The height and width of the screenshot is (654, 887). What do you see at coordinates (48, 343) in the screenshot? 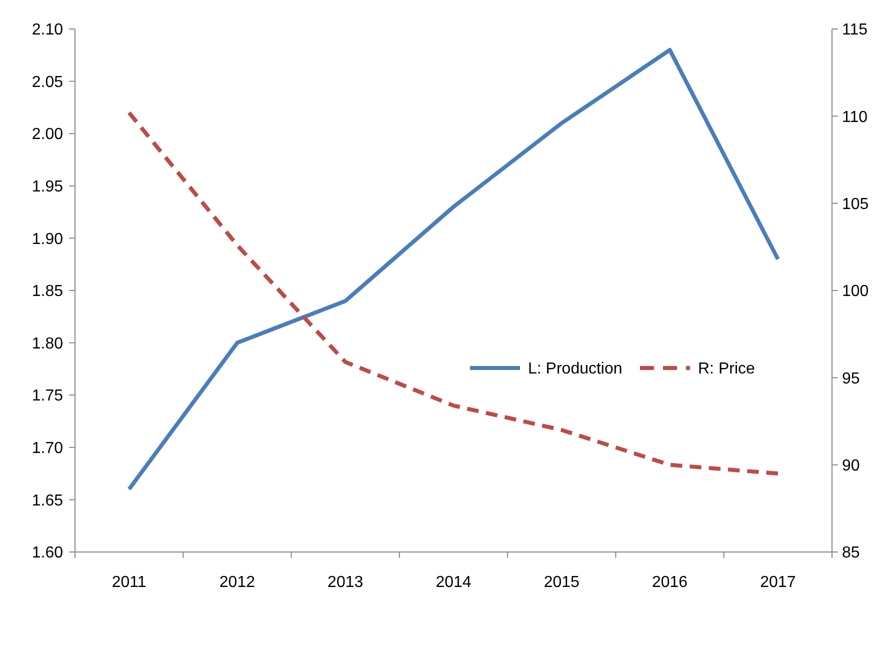
I see `y-tick-label: 1.80` at bounding box center [48, 343].